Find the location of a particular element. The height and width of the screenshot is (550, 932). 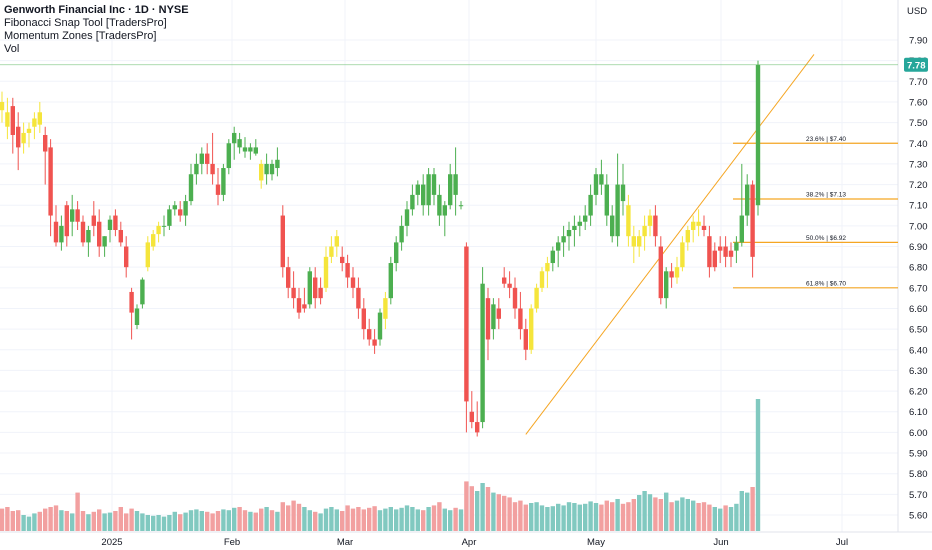

last-price-badge is located at coordinates (916, 64).